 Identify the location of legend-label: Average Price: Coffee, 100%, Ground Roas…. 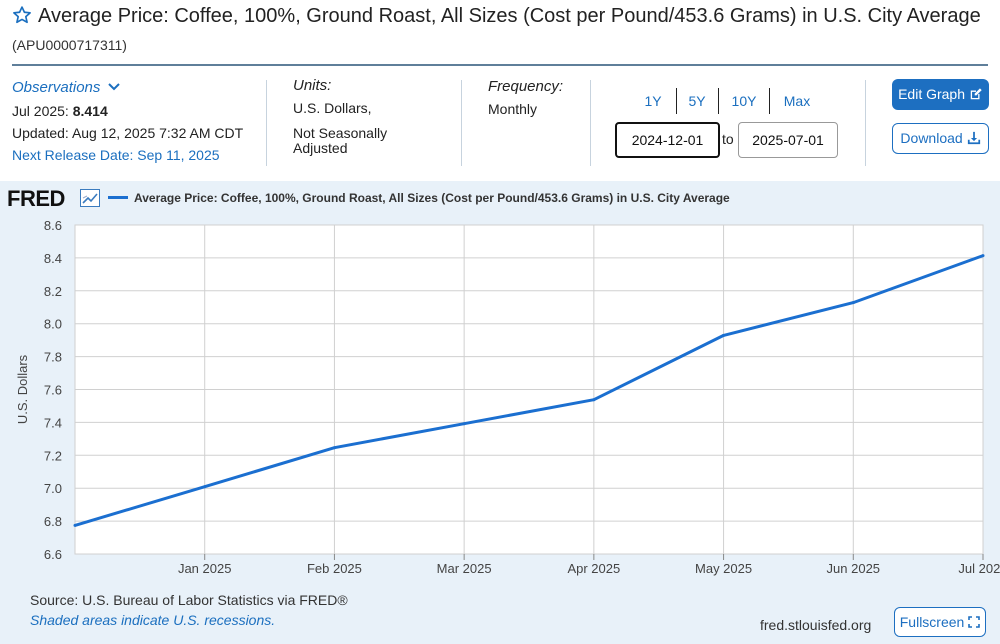
(432, 198).